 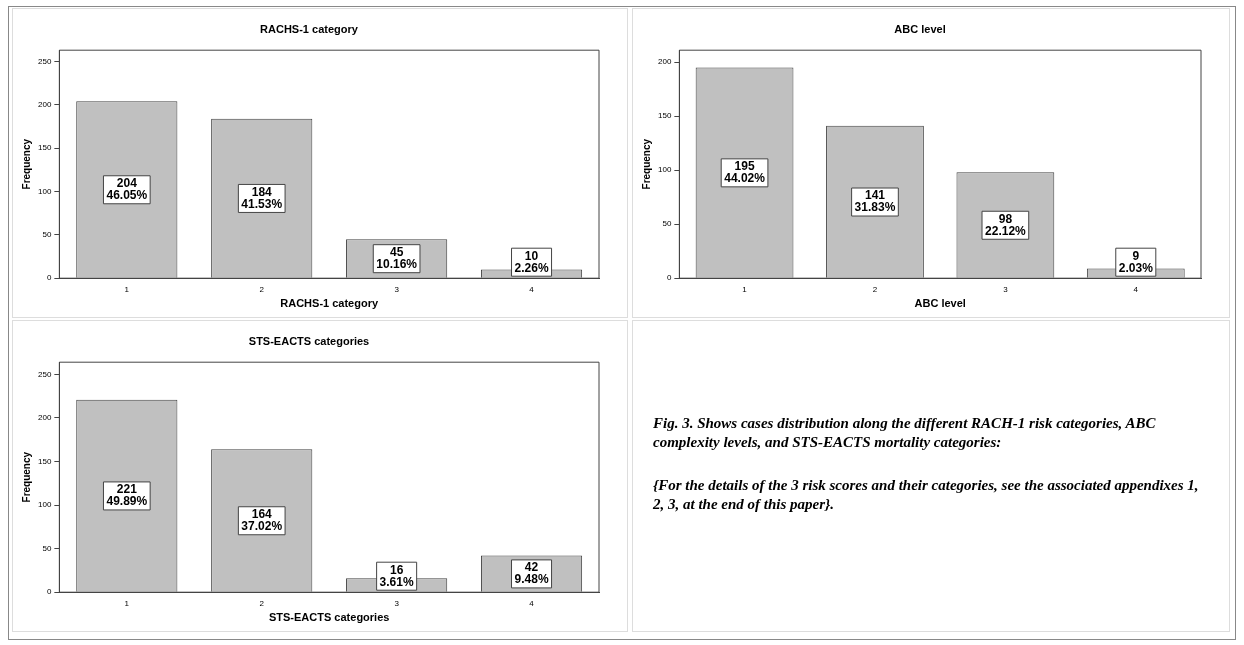 What do you see at coordinates (329, 617) in the screenshot?
I see `x-axis-title: STS-EACTS categories` at bounding box center [329, 617].